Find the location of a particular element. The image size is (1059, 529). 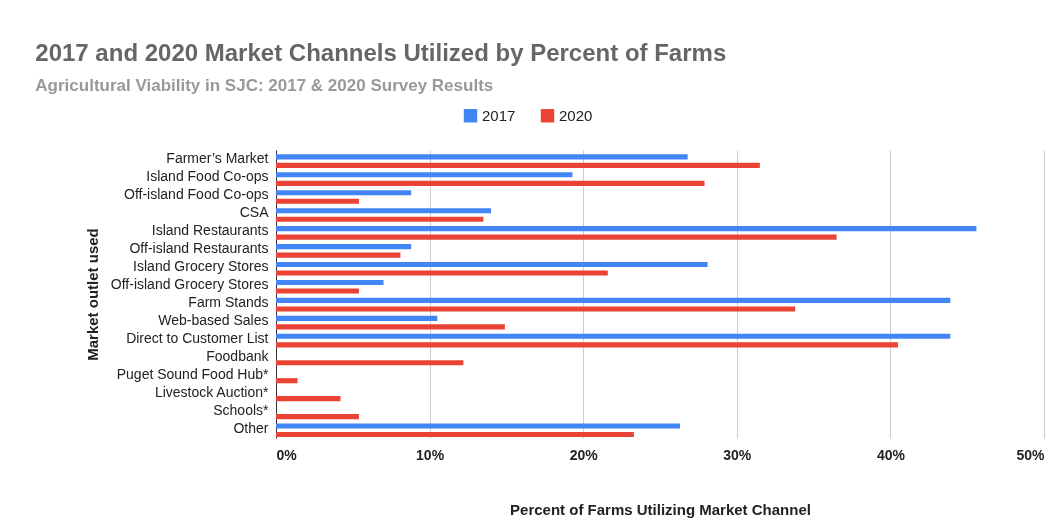

chart-title: 2017 and 2020 Market Channels Utilized by Percent of Farms is located at coordinates (381, 52).